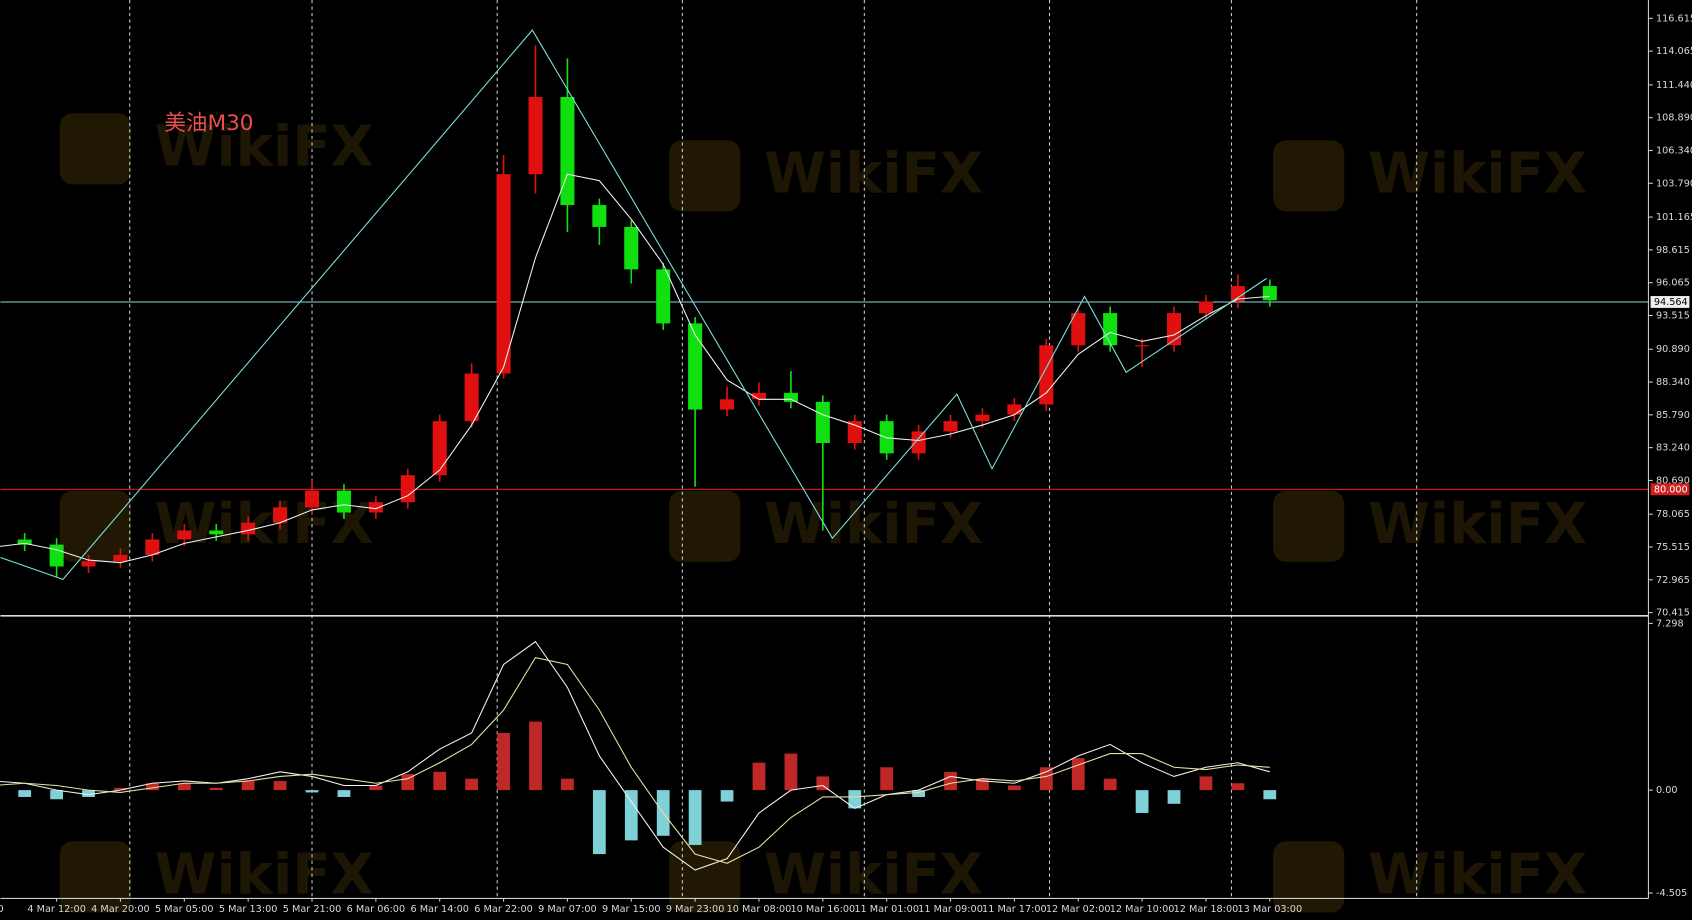  I want to click on x-tick-label: 9 Mar 07:00, so click(567, 909).